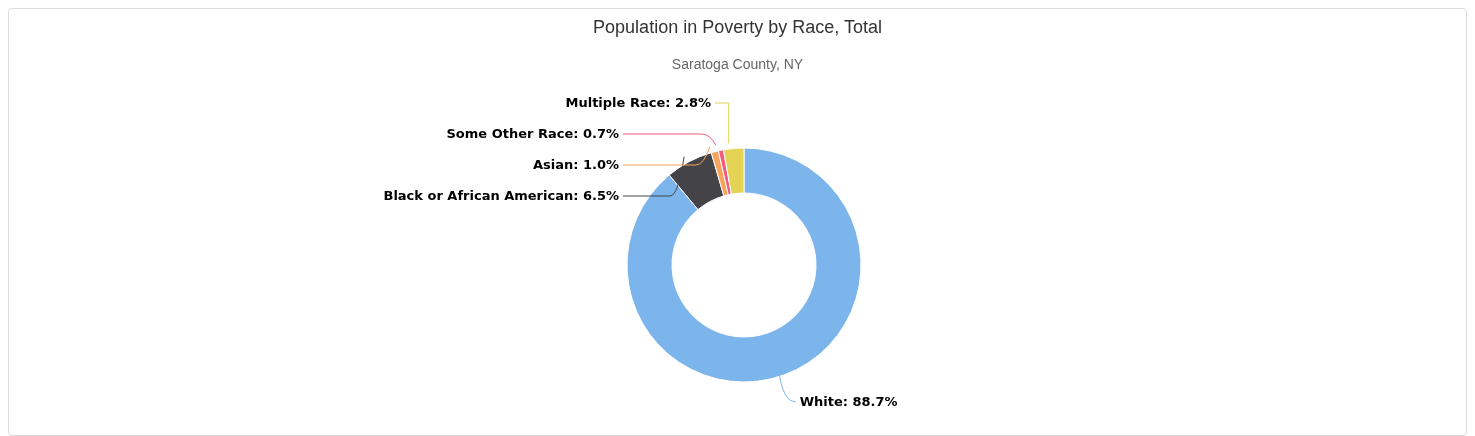 This screenshot has height=436, width=1475. Describe the element at coordinates (638, 102) in the screenshot. I see `slice-label: Multiple Race: 2.8%` at that location.